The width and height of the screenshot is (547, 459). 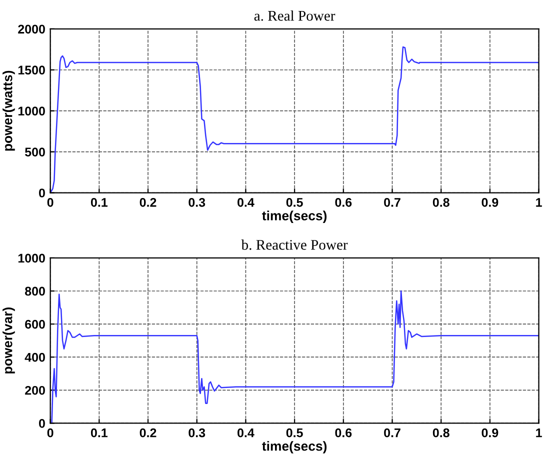 I want to click on y-tick-label: 400, so click(x=34, y=357).